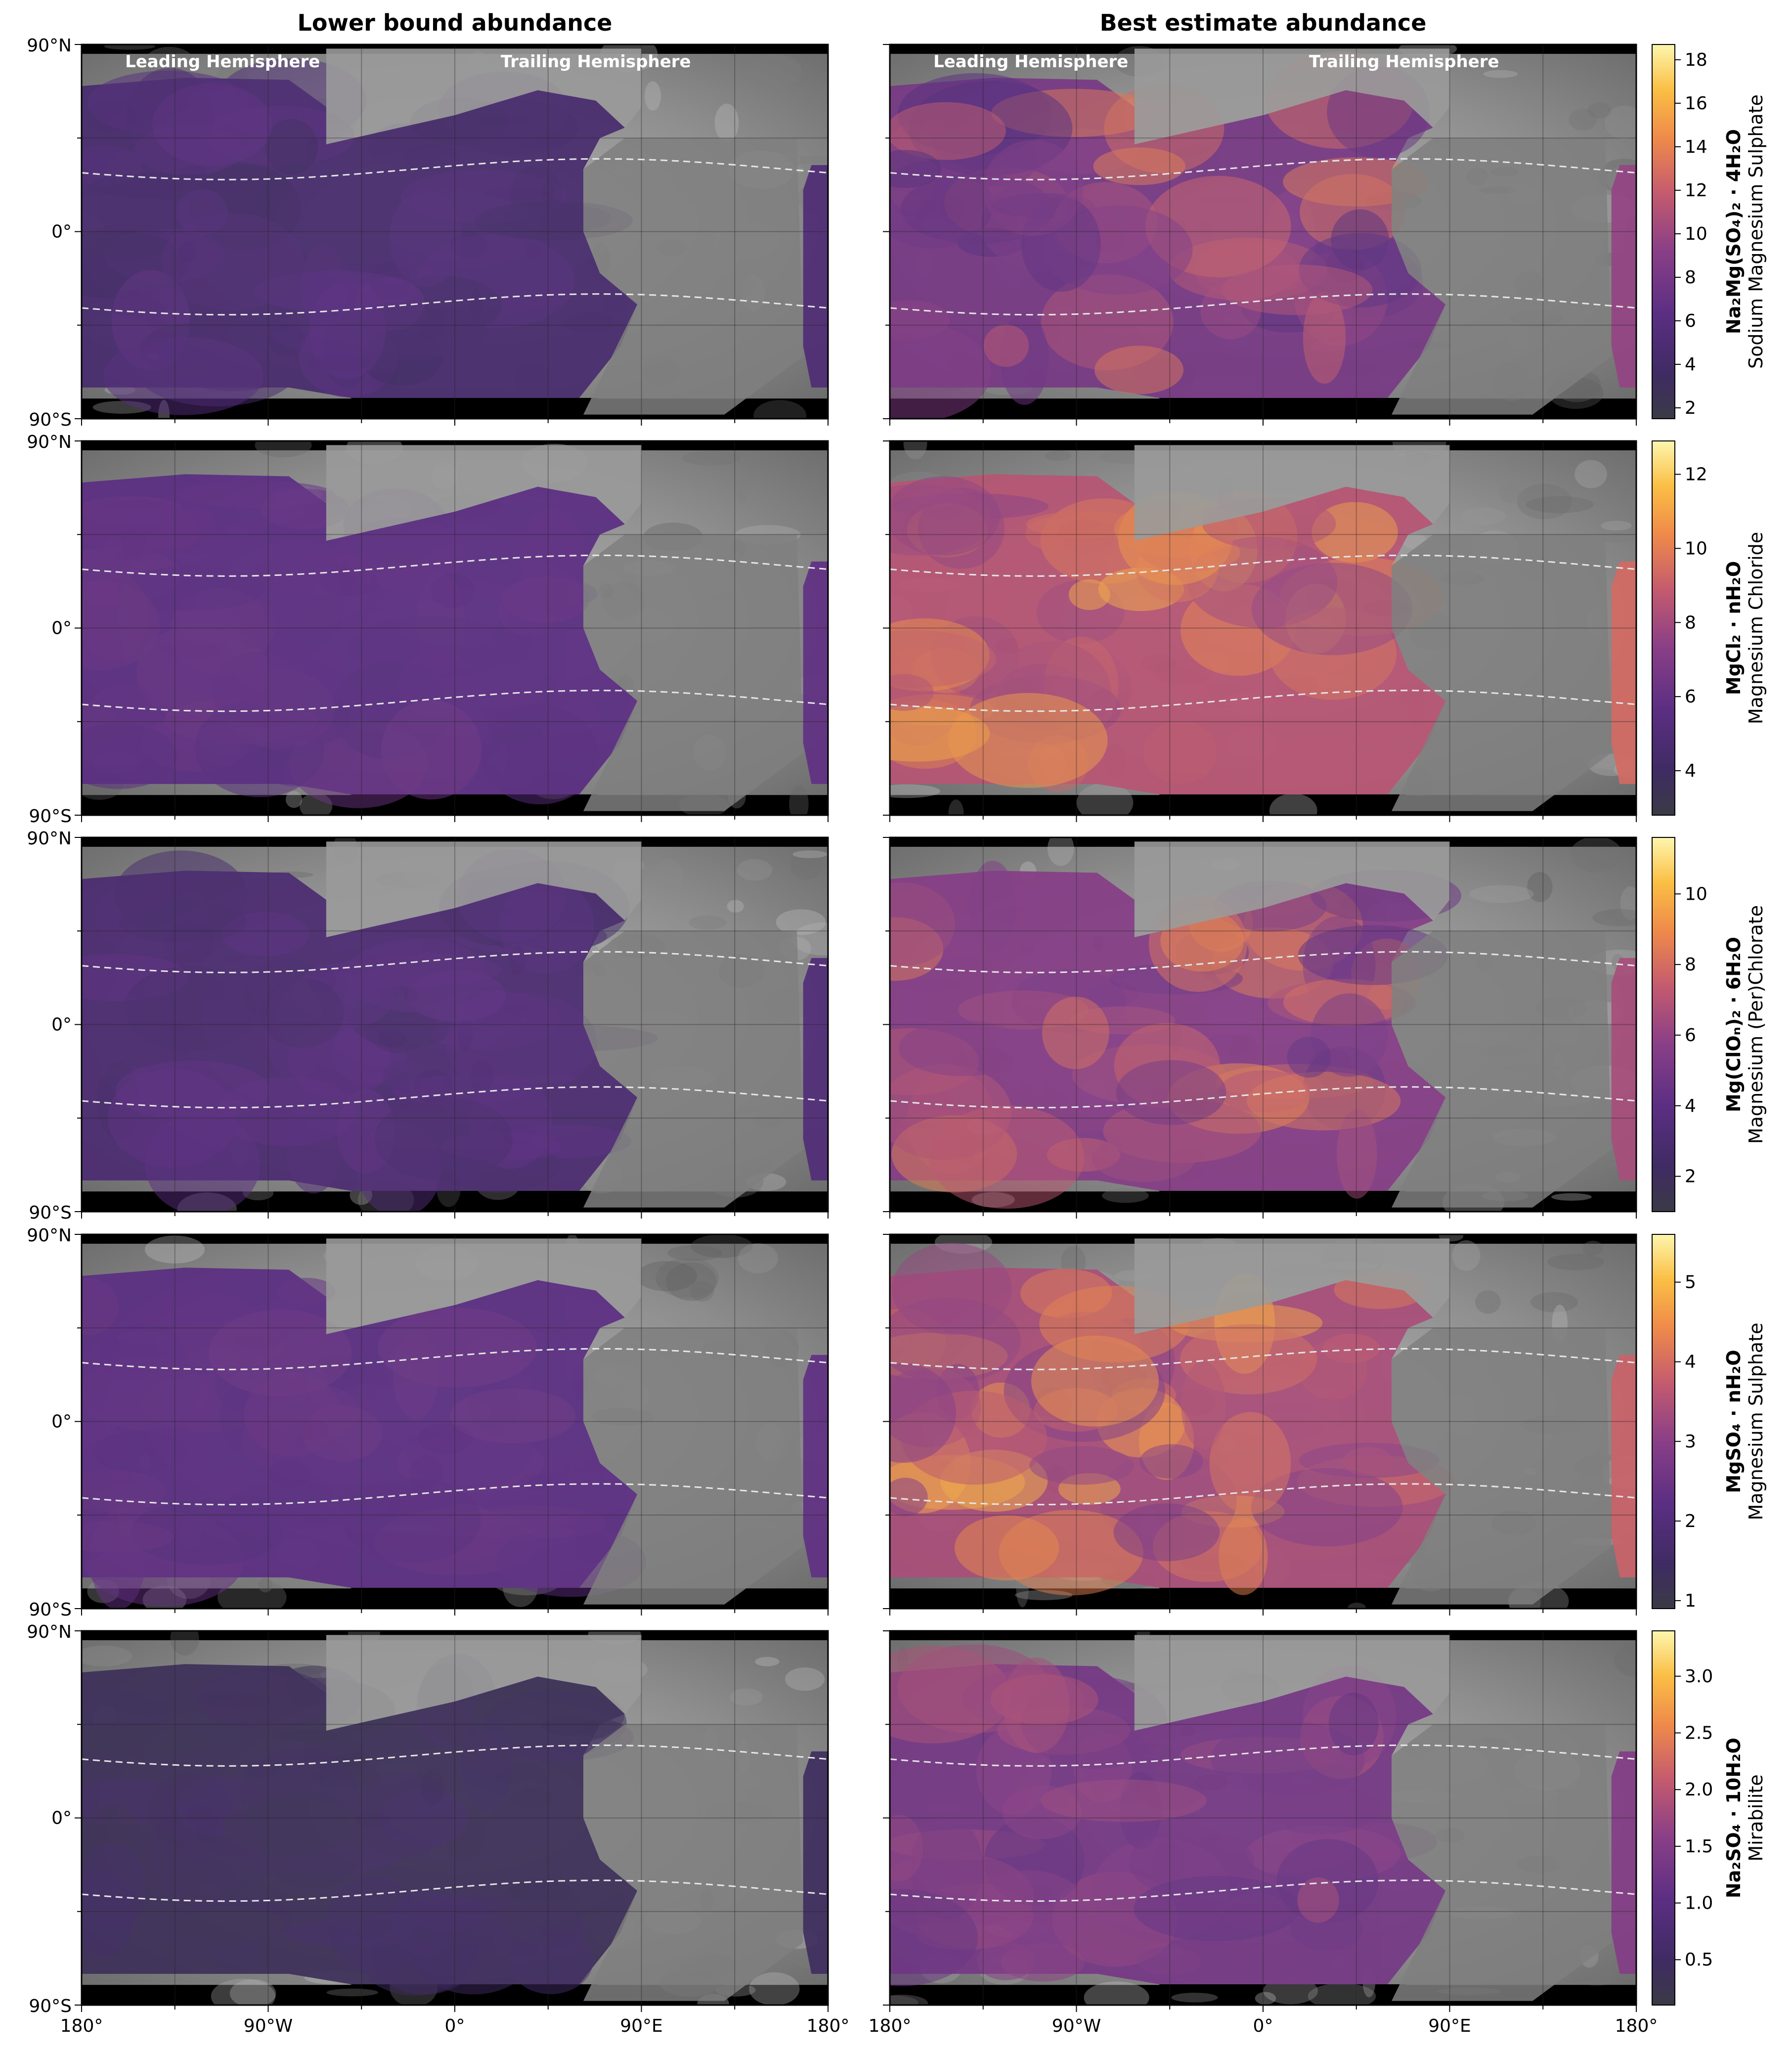  Describe the element at coordinates (1734, 231) in the screenshot. I see `colorbar-formula: Na₂Mg(SO₄)₂ · 4H₂O` at that location.